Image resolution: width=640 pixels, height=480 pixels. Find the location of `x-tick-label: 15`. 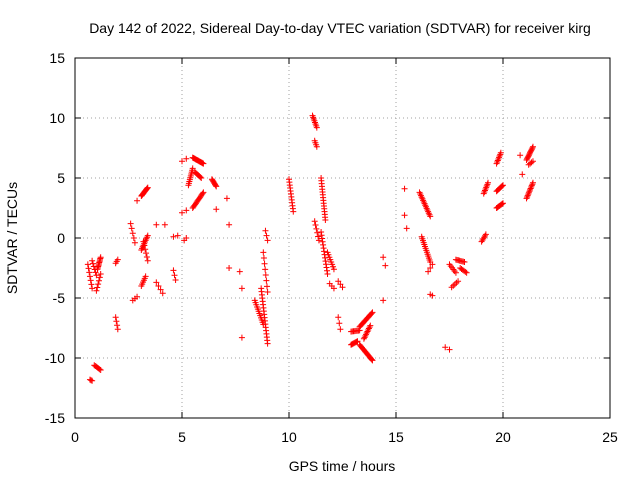

x-tick-label: 15 is located at coordinates (396, 437).